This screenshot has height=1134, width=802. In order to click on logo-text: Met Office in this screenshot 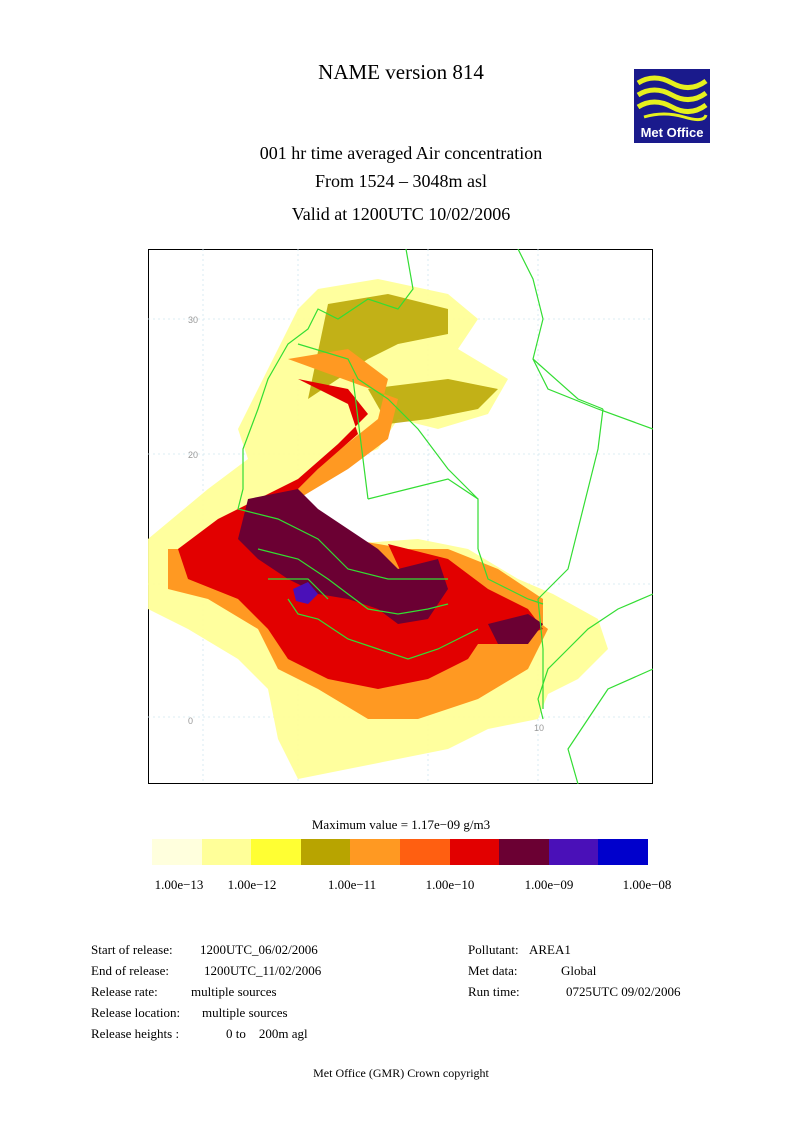, I will do `click(672, 132)`.